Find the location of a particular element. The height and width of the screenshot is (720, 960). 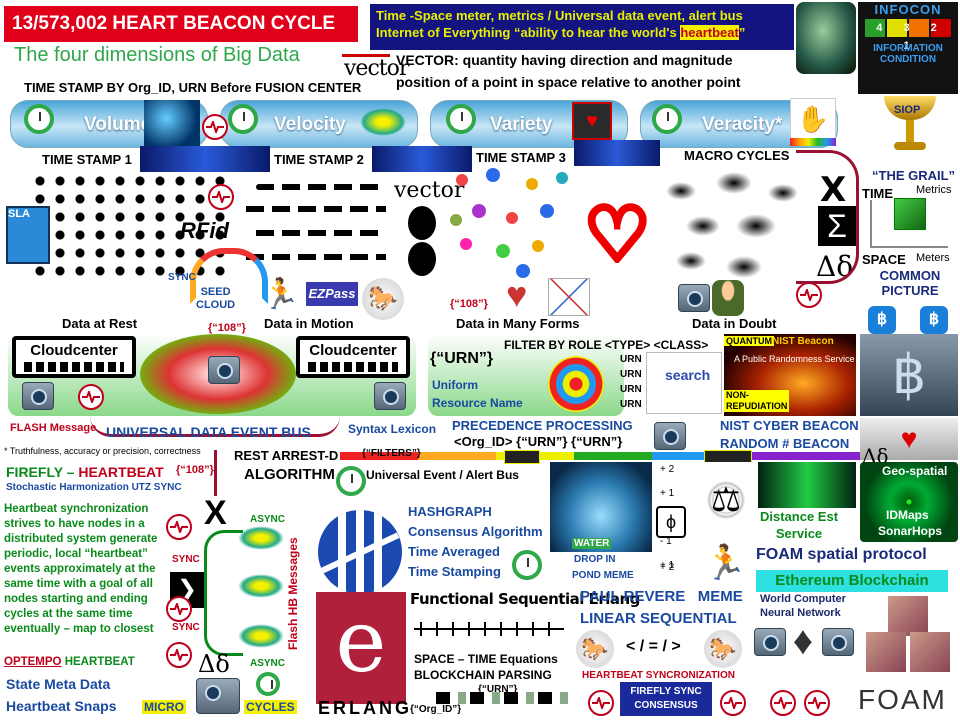

distance-est: Distance Est Service is located at coordinates (799, 525).